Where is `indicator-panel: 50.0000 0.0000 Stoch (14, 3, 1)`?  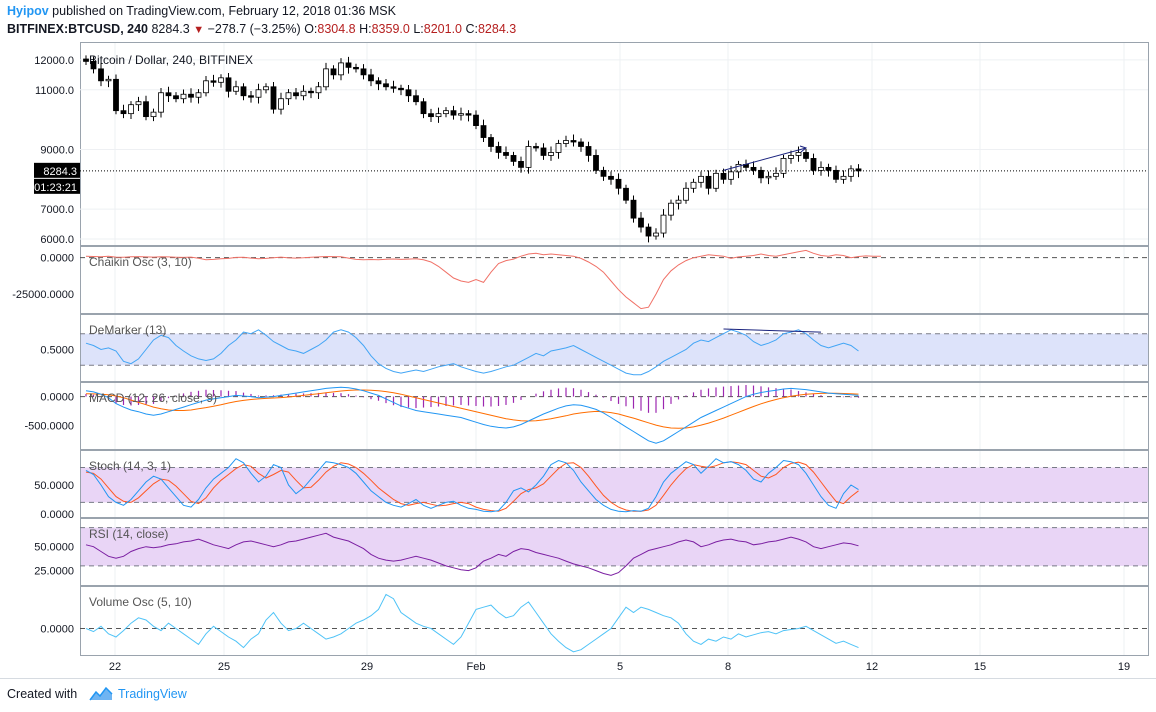
indicator-panel: 50.0000 0.0000 Stoch (14, 3, 1) is located at coordinates (591, 489).